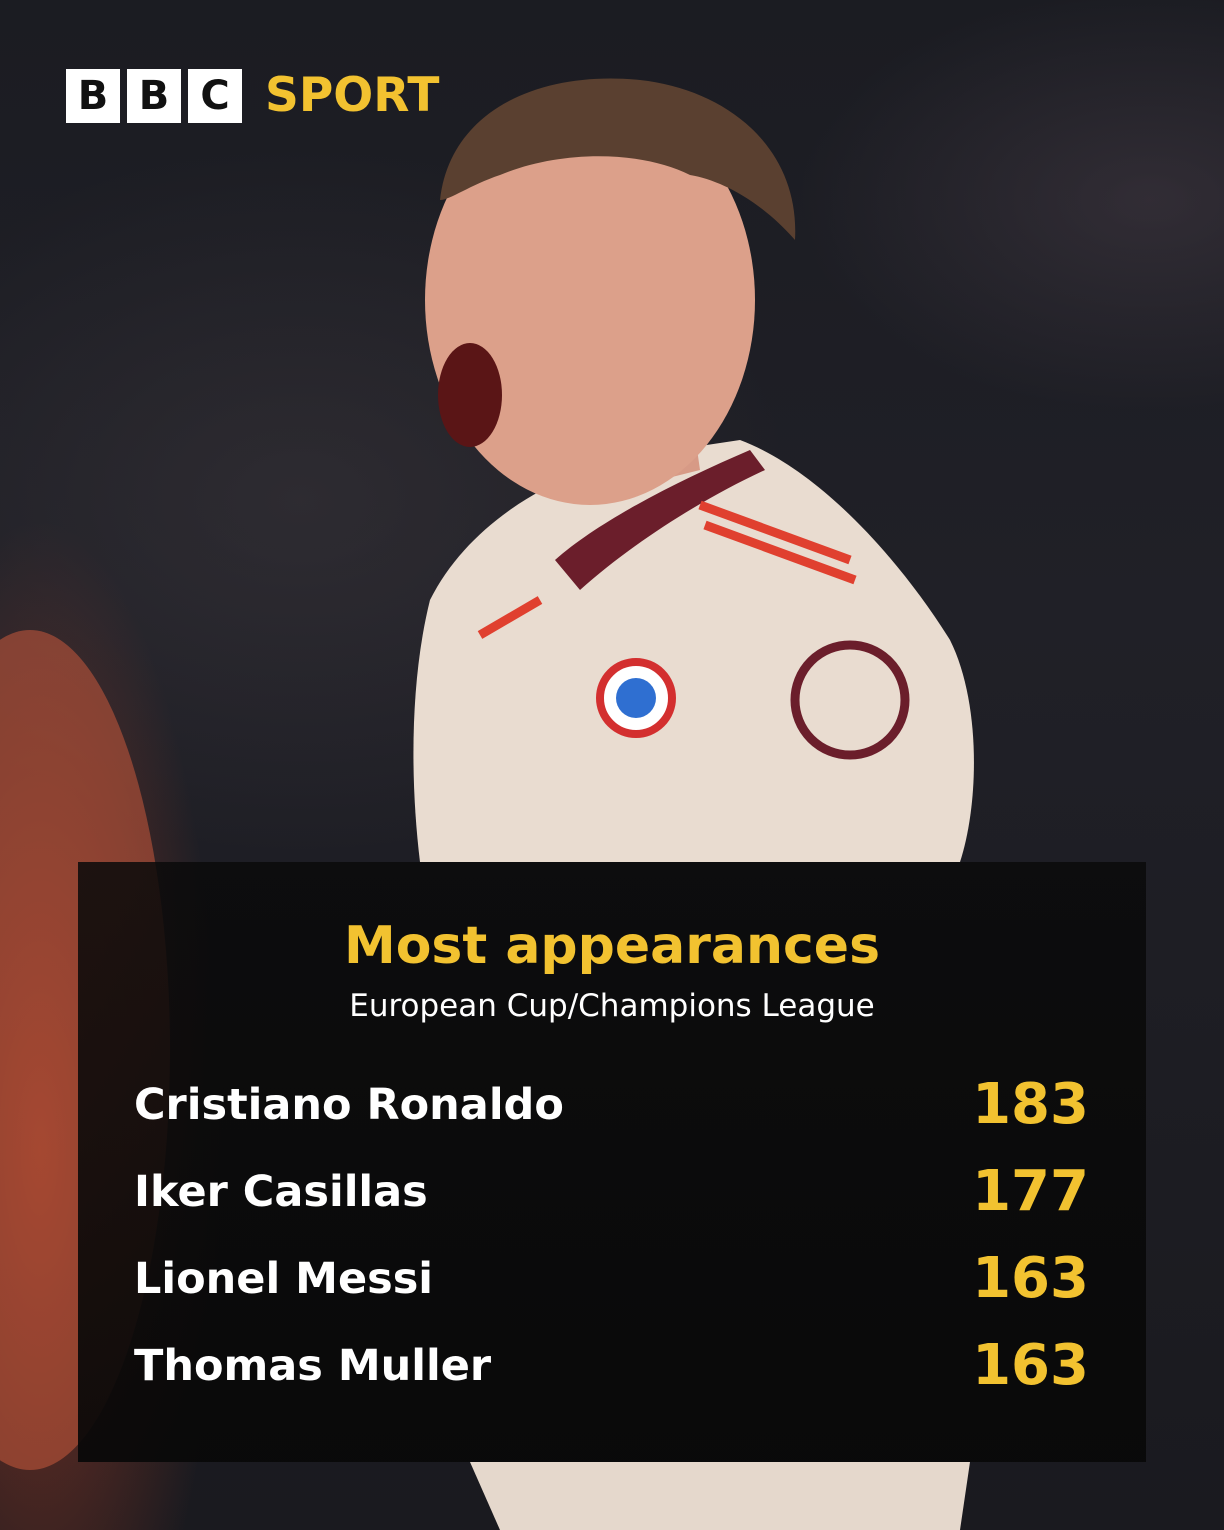 Image resolution: width=1224 pixels, height=1530 pixels. I want to click on logo-letter-b1: B, so click(93, 95).